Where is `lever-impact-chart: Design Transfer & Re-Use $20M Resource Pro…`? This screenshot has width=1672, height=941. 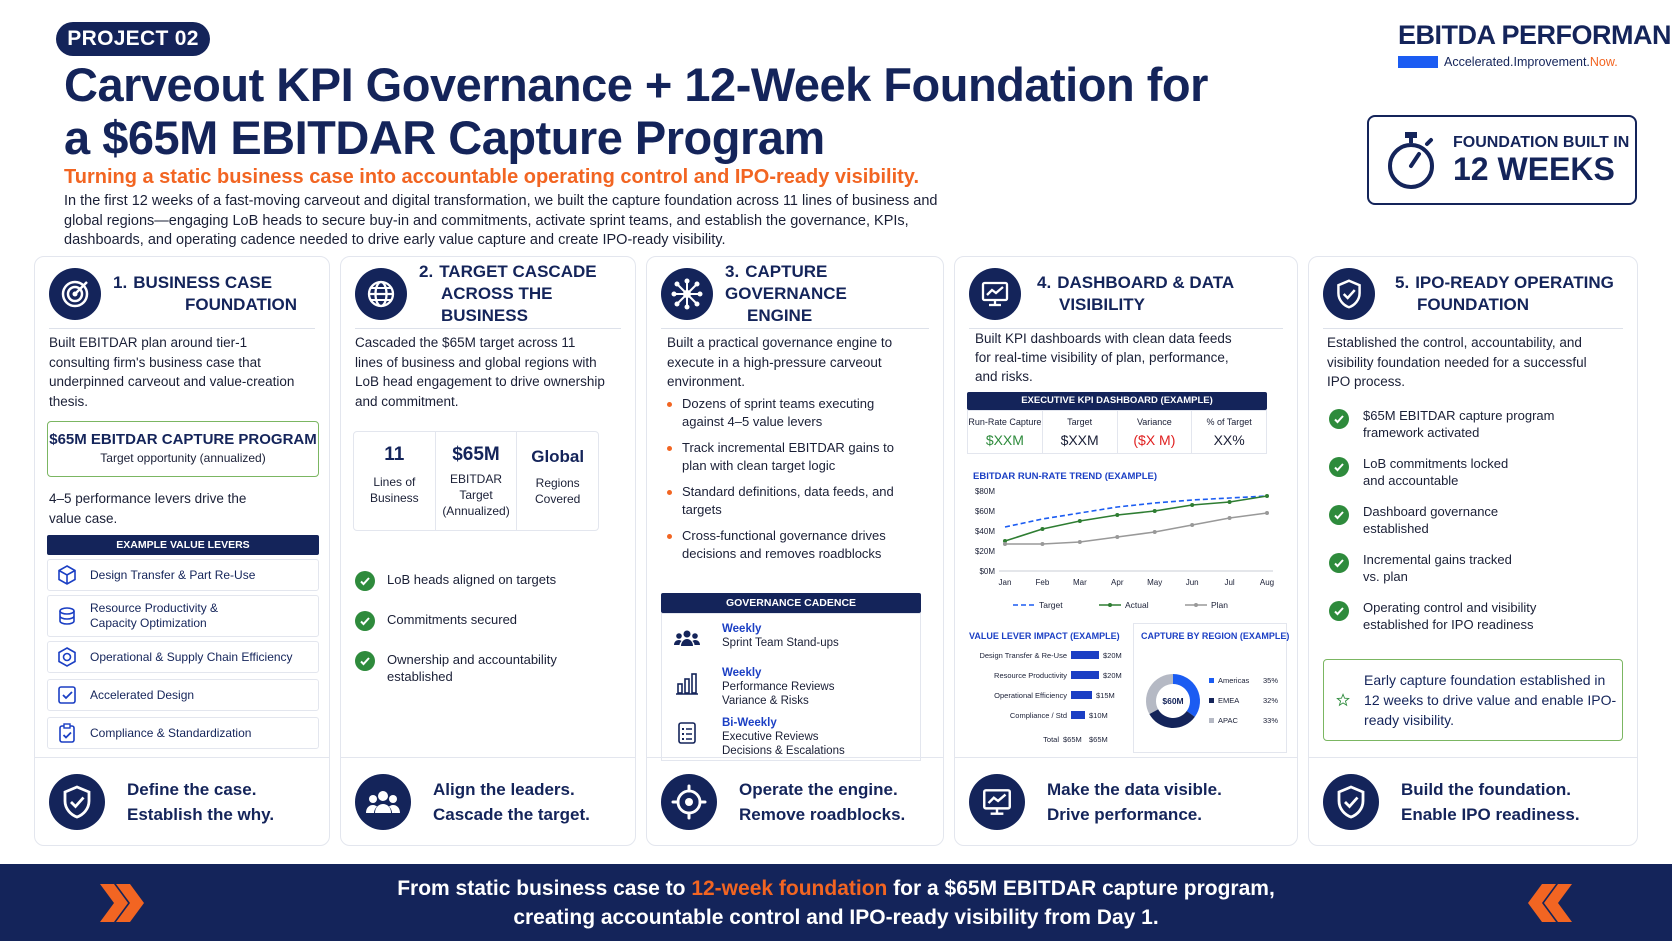 lever-impact-chart: Design Transfer & Re-Use $20M Resource Pro… is located at coordinates (1050, 697).